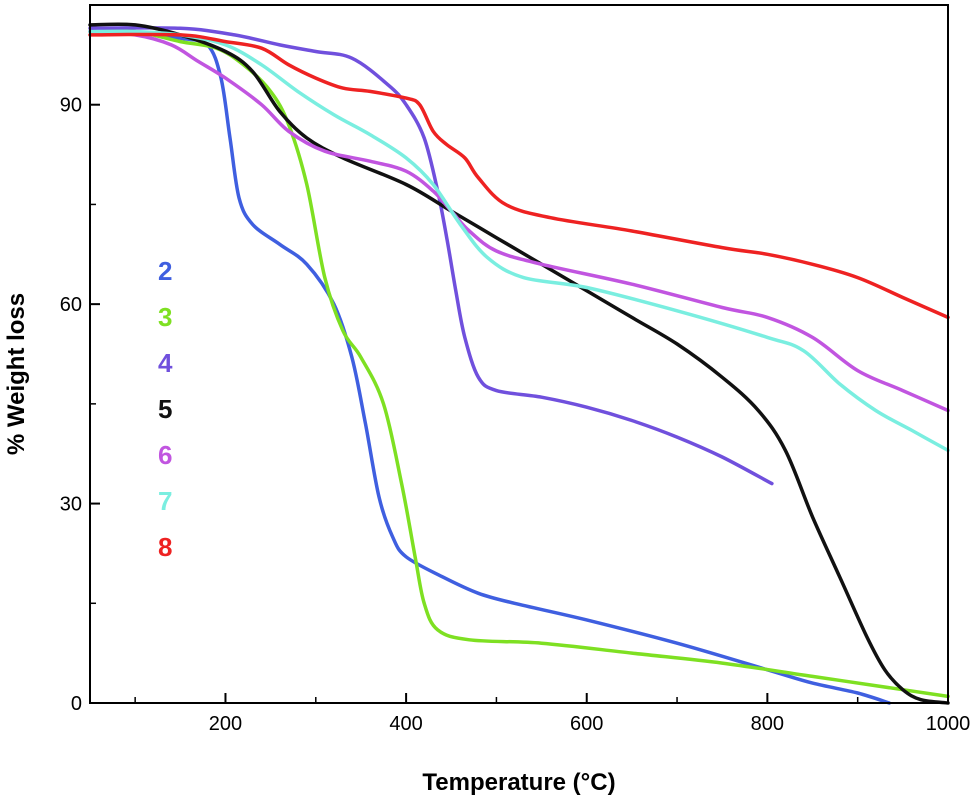 This screenshot has width=979, height=806. I want to click on legend: 2 3 4 5 6 7 8, so click(165, 409).